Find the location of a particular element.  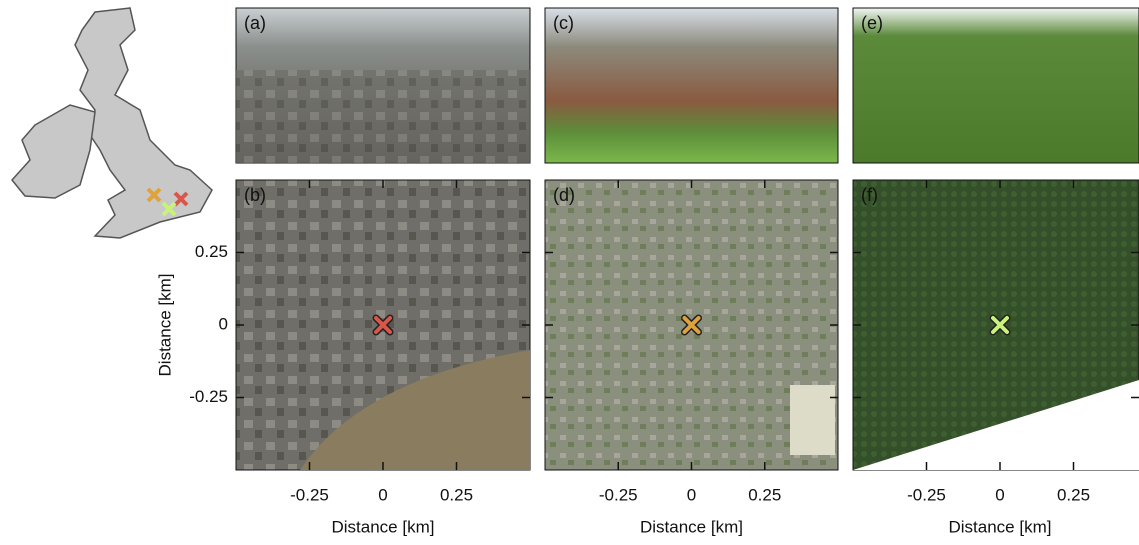

photo-forest is located at coordinates (995, 85).